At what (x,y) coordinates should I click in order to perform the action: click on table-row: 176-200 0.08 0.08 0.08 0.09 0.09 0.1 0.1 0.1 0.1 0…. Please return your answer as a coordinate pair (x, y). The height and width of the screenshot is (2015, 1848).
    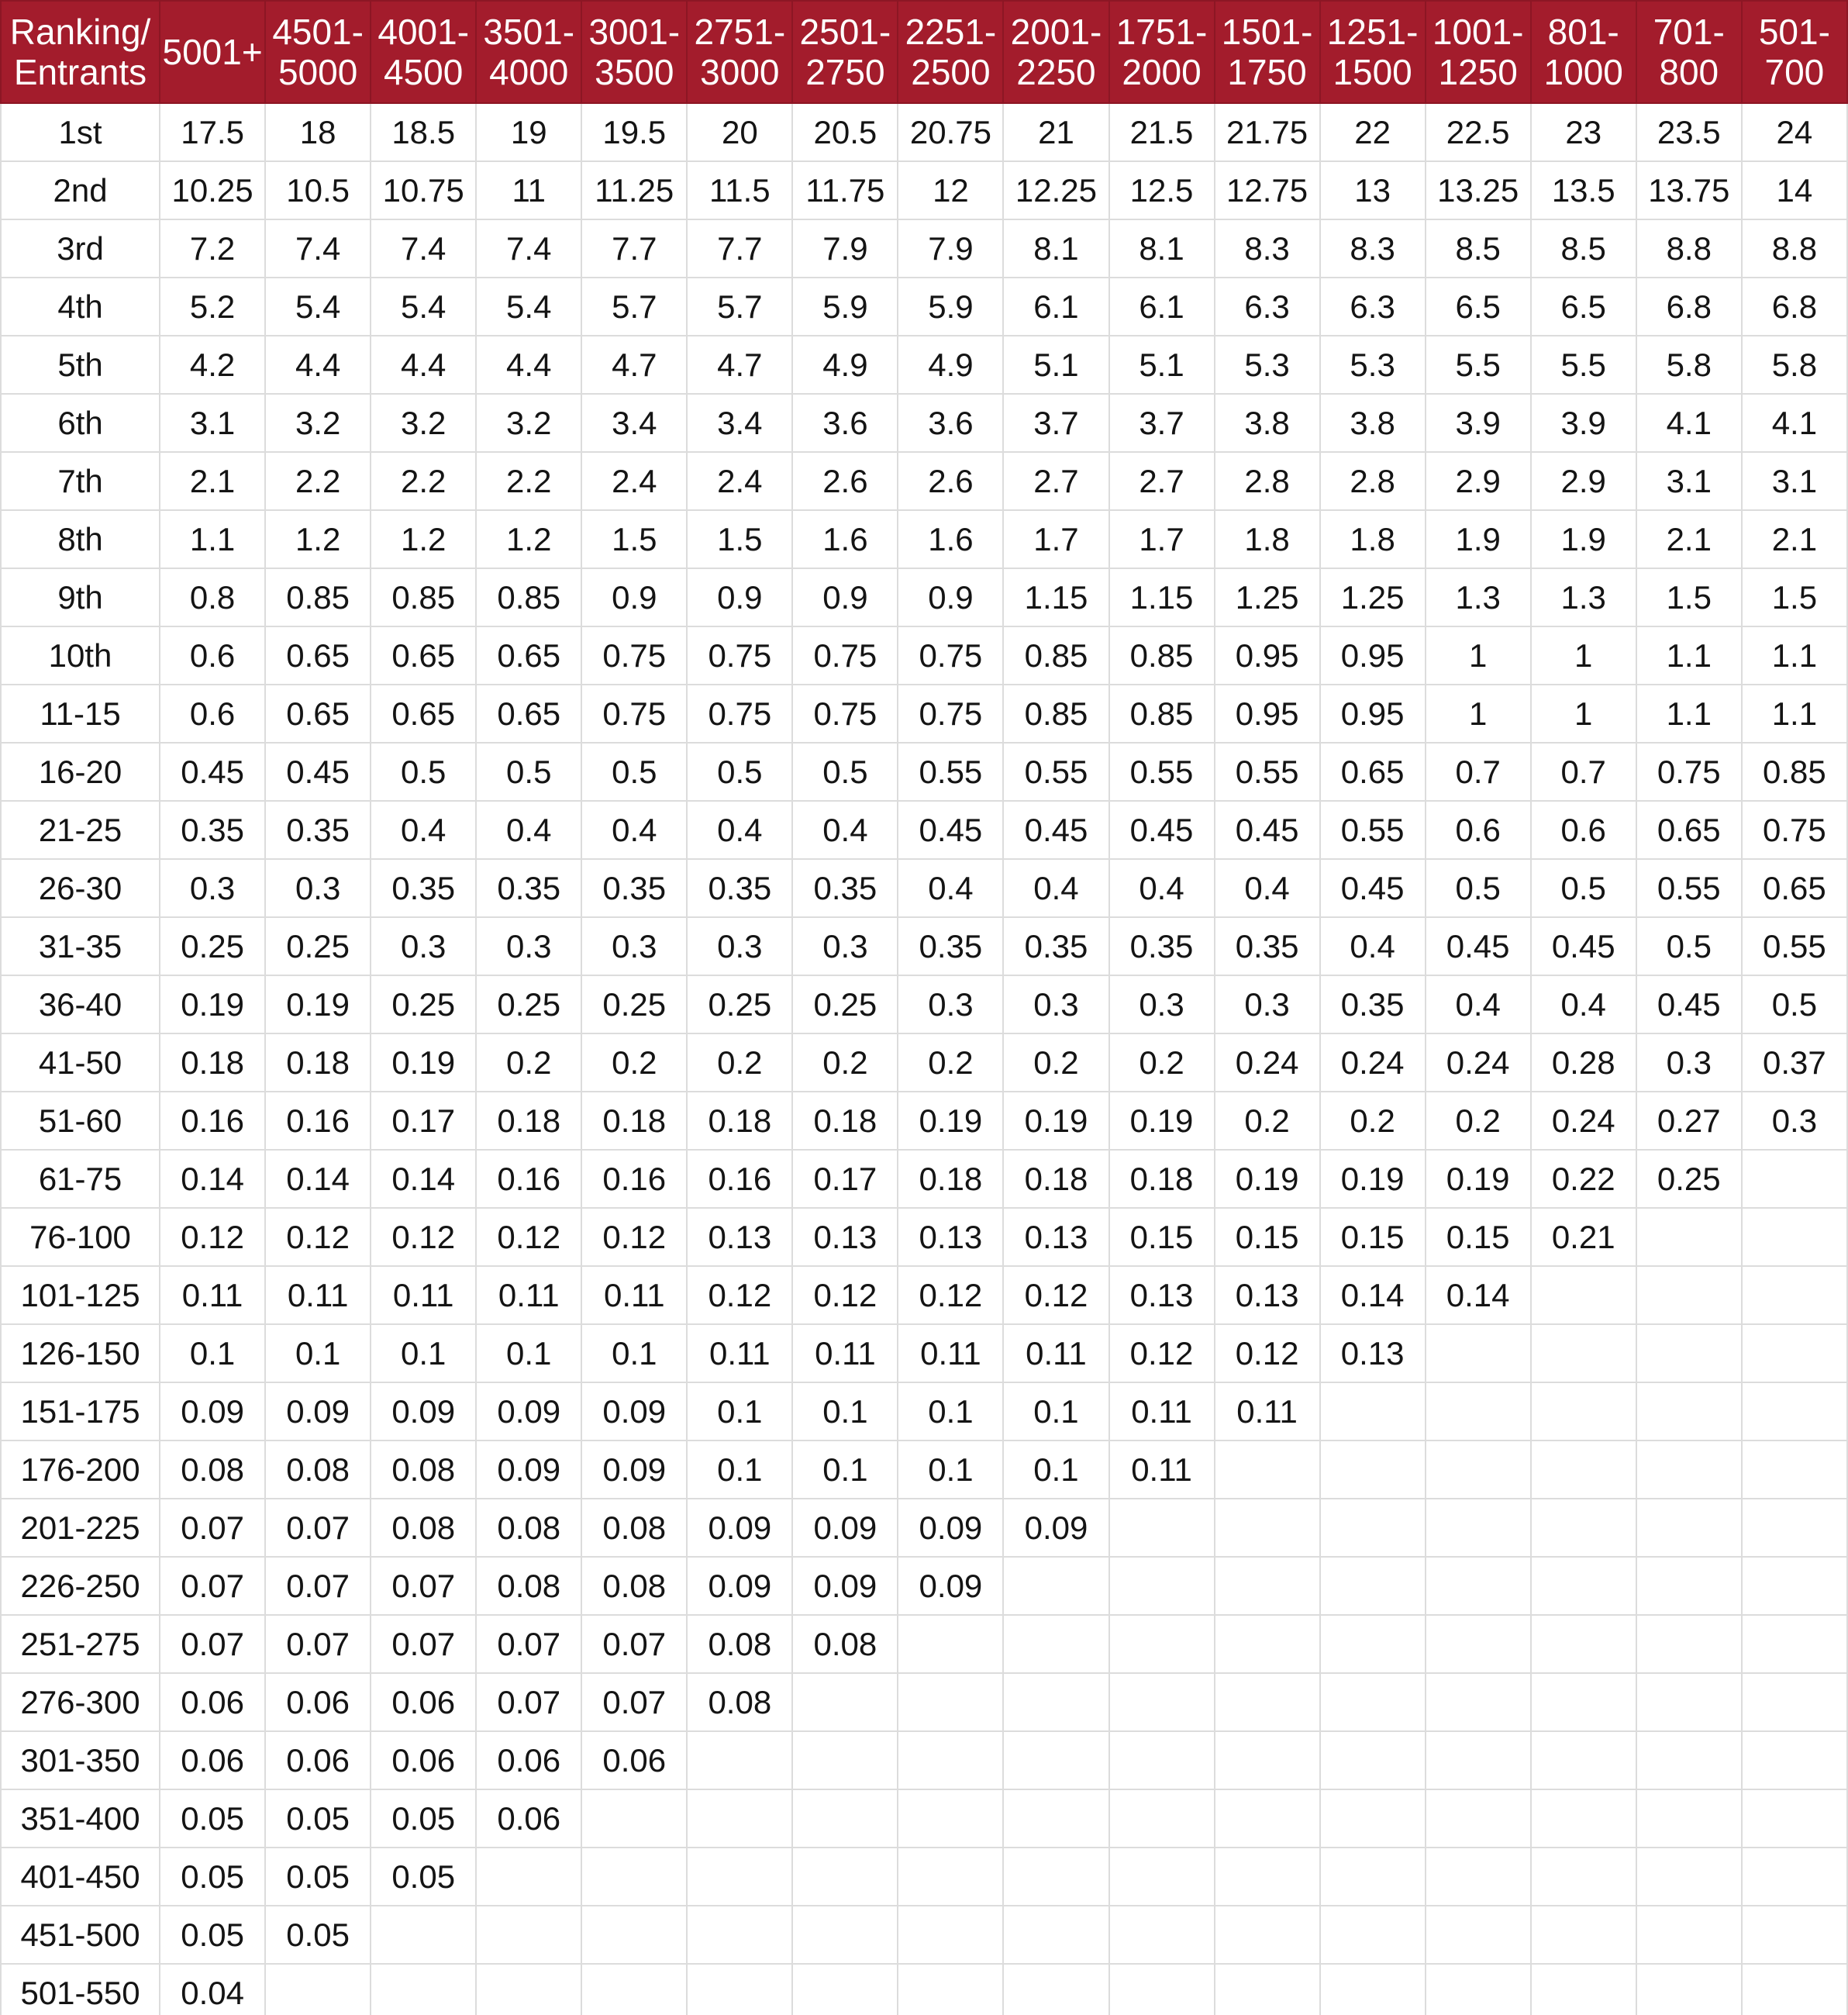
    Looking at the image, I should click on (924, 1469).